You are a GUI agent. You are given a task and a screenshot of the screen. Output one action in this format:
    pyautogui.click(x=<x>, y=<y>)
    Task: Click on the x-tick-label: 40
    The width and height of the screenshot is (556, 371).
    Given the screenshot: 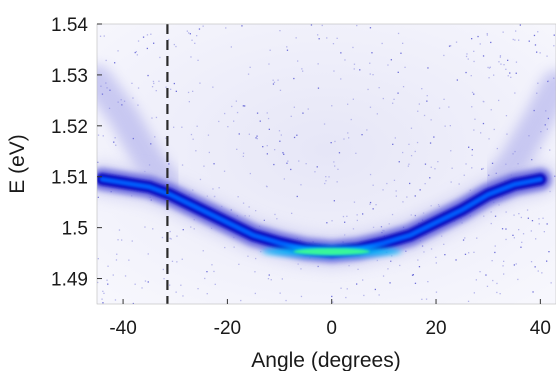 What is the action you would take?
    pyautogui.click(x=540, y=328)
    